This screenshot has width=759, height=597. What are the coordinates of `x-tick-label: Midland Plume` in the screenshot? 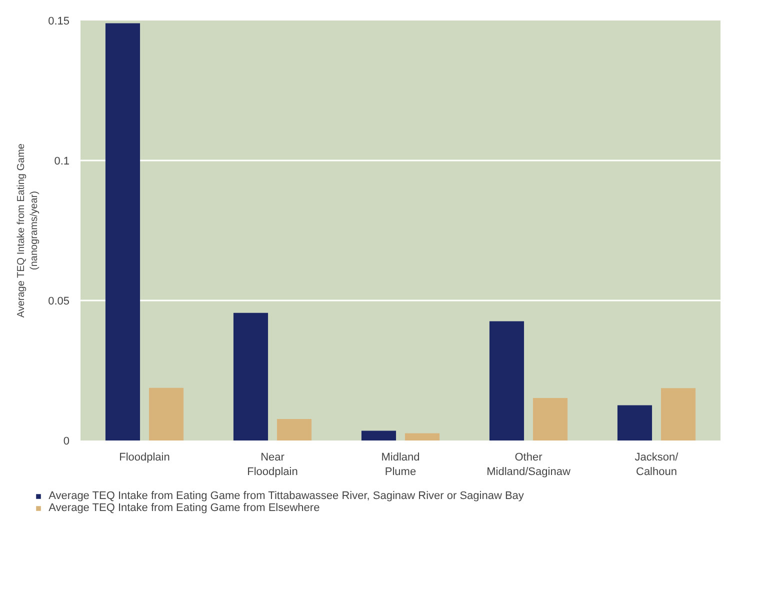 It's located at (400, 465).